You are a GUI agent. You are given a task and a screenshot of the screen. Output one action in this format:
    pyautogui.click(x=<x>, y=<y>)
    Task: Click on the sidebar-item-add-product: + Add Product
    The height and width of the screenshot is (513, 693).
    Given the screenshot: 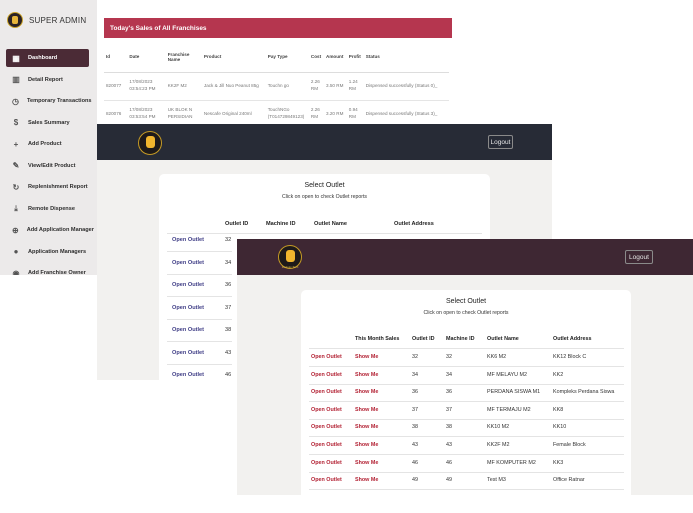 What is the action you would take?
    pyautogui.click(x=47, y=144)
    